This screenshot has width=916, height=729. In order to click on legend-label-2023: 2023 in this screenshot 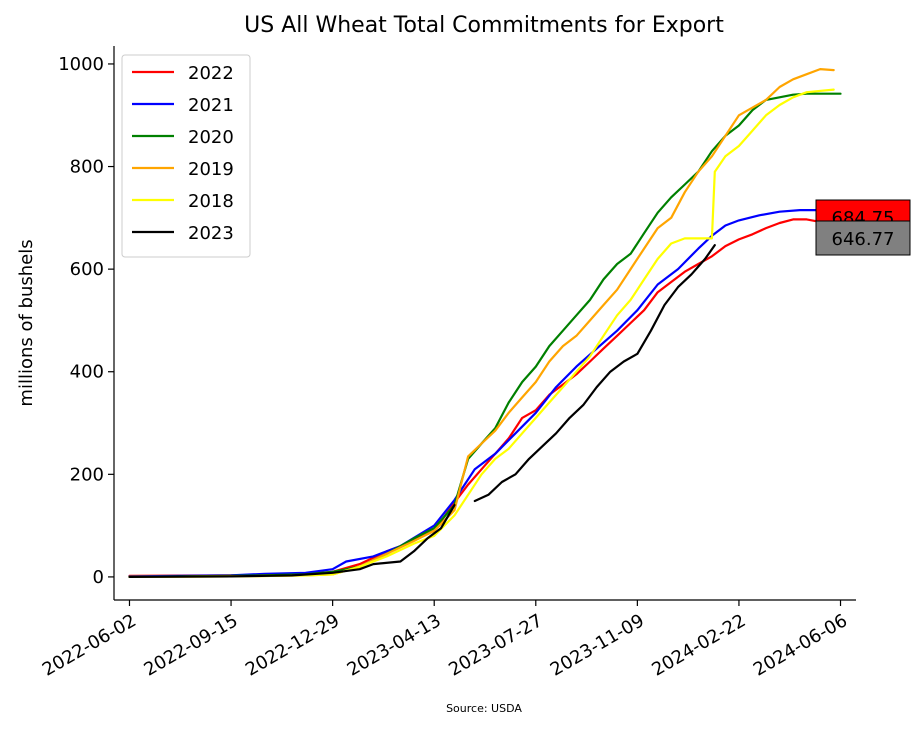, I will do `click(211, 233)`.